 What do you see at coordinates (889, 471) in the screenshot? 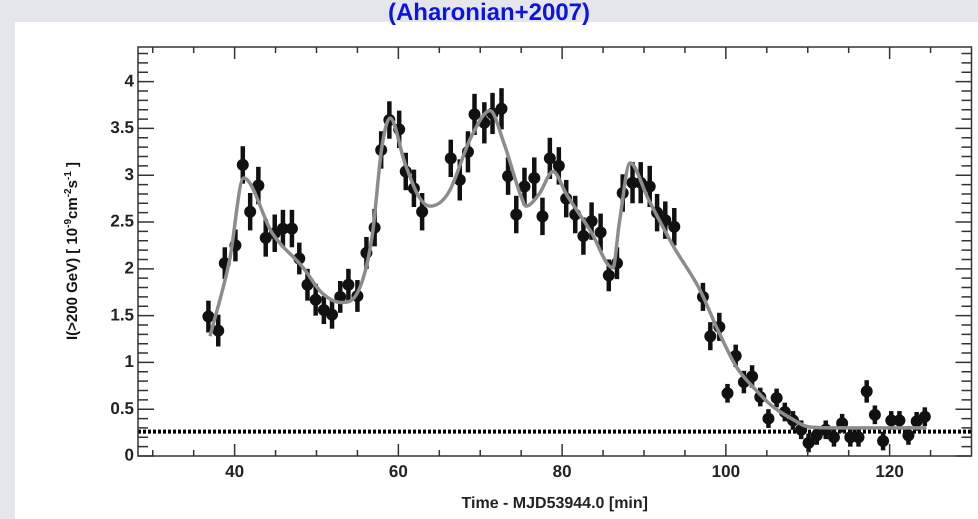
I see `x-tick-label: 120` at bounding box center [889, 471].